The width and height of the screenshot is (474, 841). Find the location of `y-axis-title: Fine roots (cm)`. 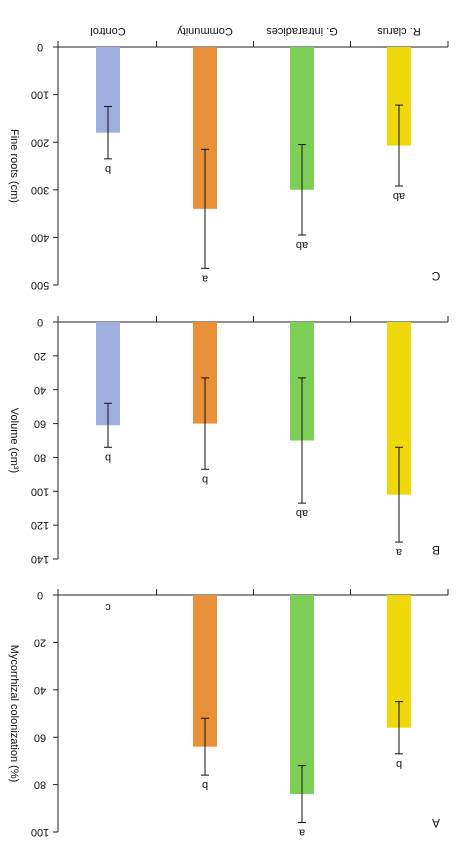

y-axis-title: Fine roots (cm) is located at coordinates (14, 166).